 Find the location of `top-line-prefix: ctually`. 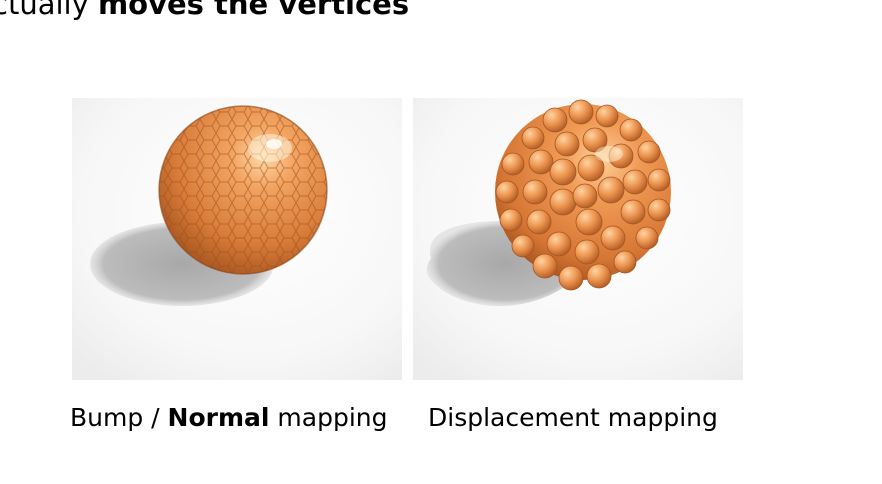

top-line-prefix: ctually is located at coordinates (49, 10).